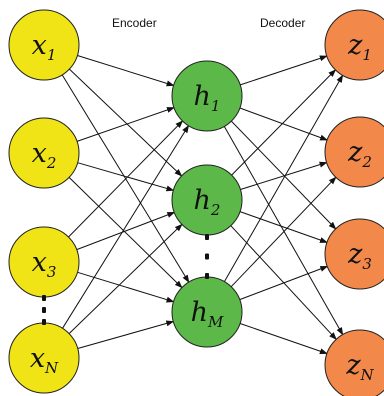 The width and height of the screenshot is (384, 396). I want to click on input-node-x2: x2, so click(44, 153).